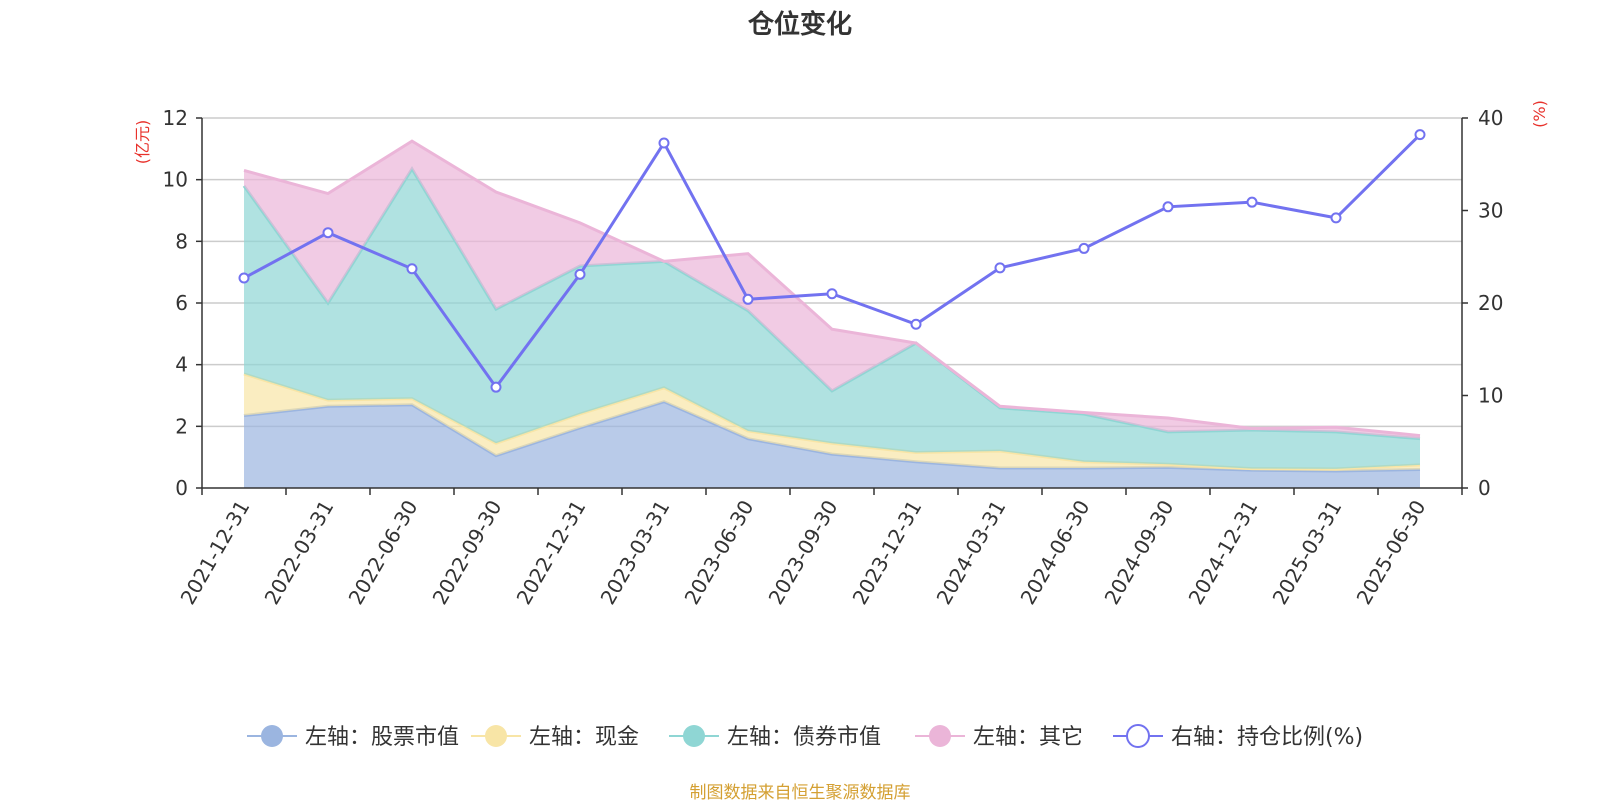 The width and height of the screenshot is (1600, 803). I want to click on chart-title: 仓位变化, so click(799, 25).